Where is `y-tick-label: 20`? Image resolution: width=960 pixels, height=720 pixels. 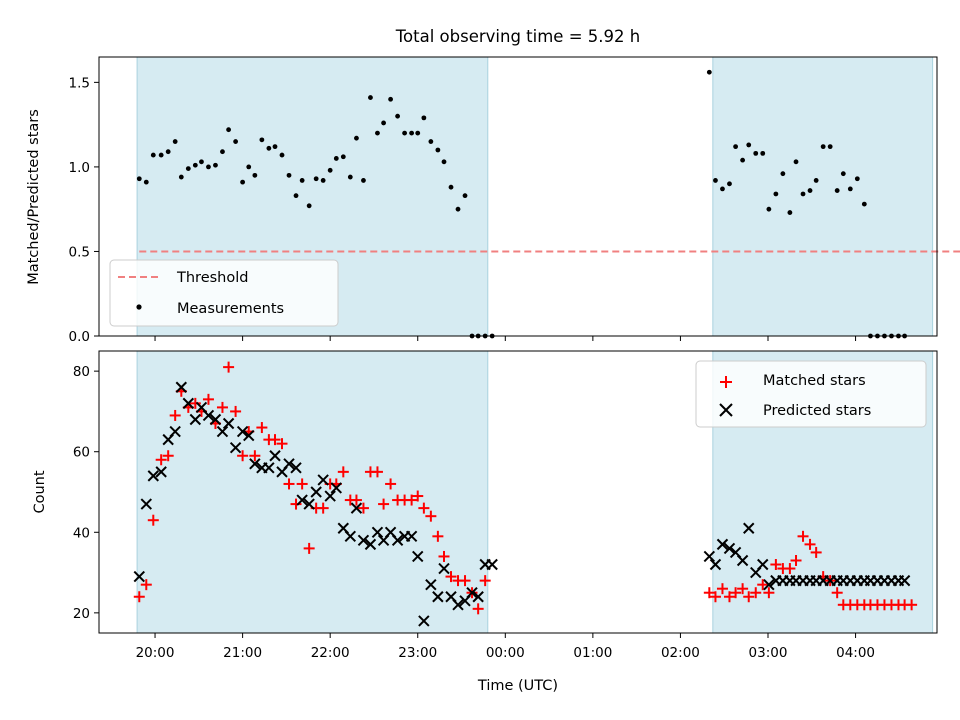
y-tick-label: 20 is located at coordinates (81, 614).